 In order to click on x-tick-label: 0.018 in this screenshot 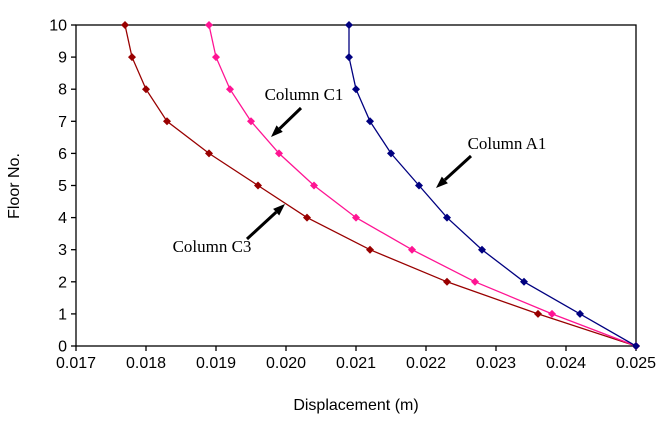, I will do `click(146, 363)`.